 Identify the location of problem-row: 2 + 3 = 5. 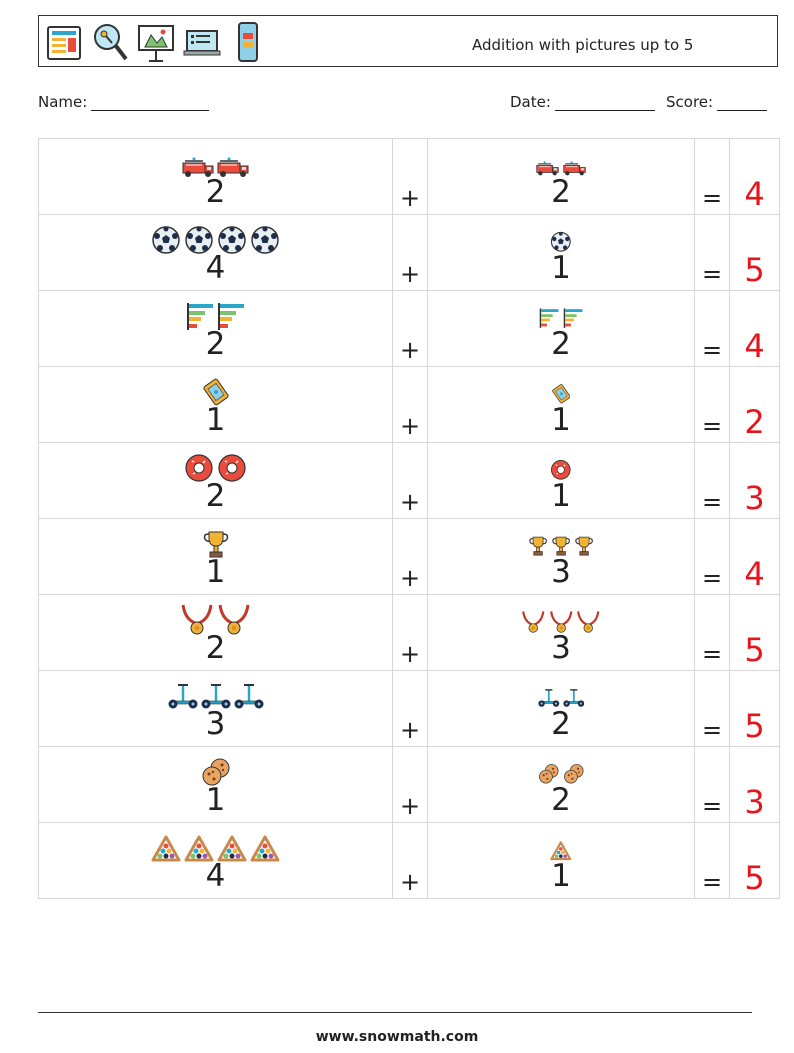
(409, 632).